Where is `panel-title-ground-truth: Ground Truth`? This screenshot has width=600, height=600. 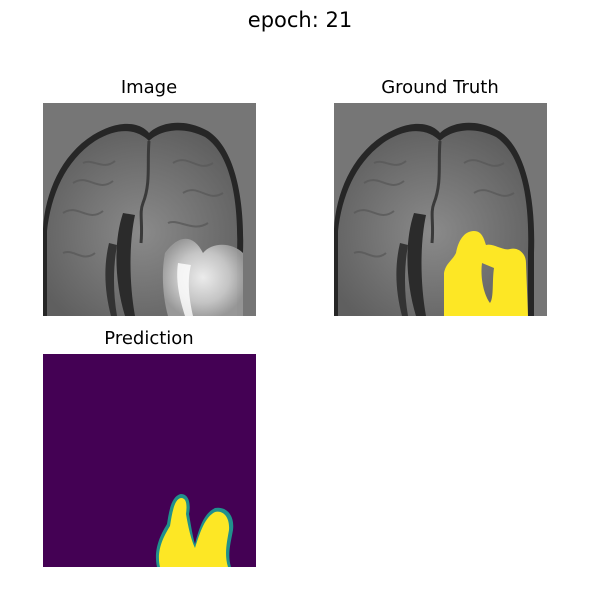 panel-title-ground-truth: Ground Truth is located at coordinates (440, 87).